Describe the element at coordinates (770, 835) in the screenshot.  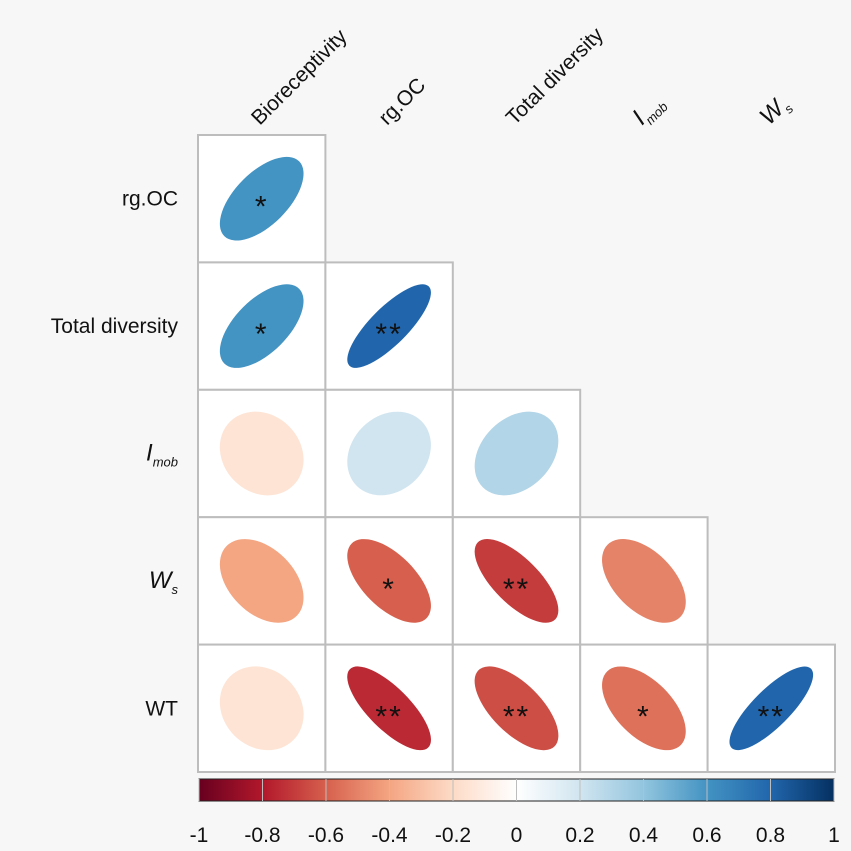
I see `colorbar-tick-label: 0.8` at that location.